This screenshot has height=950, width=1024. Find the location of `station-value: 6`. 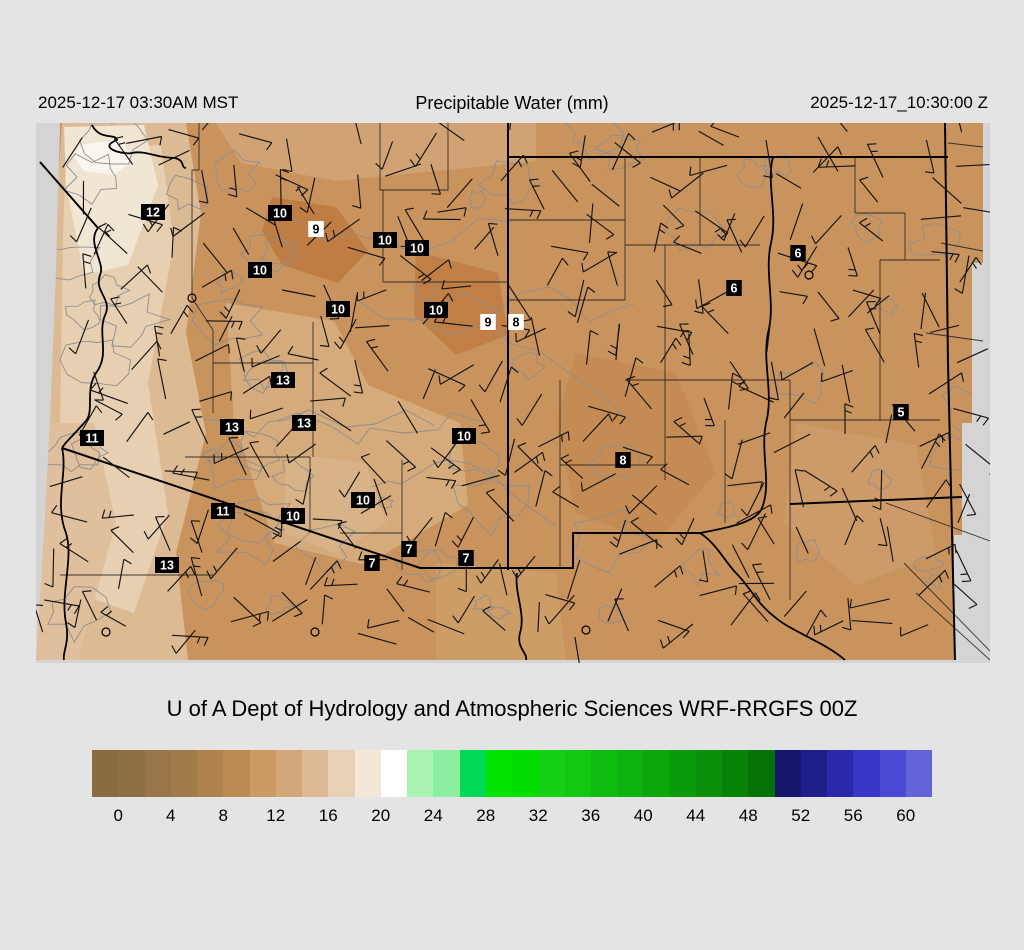

station-value: 6 is located at coordinates (798, 253).